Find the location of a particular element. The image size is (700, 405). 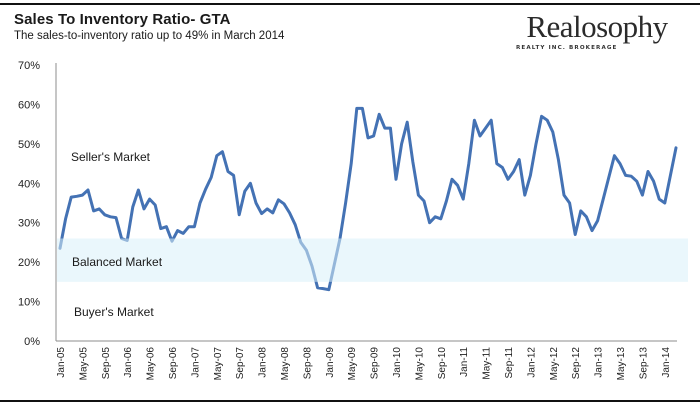

x-tick-label: Sep-08 is located at coordinates (307, 363).